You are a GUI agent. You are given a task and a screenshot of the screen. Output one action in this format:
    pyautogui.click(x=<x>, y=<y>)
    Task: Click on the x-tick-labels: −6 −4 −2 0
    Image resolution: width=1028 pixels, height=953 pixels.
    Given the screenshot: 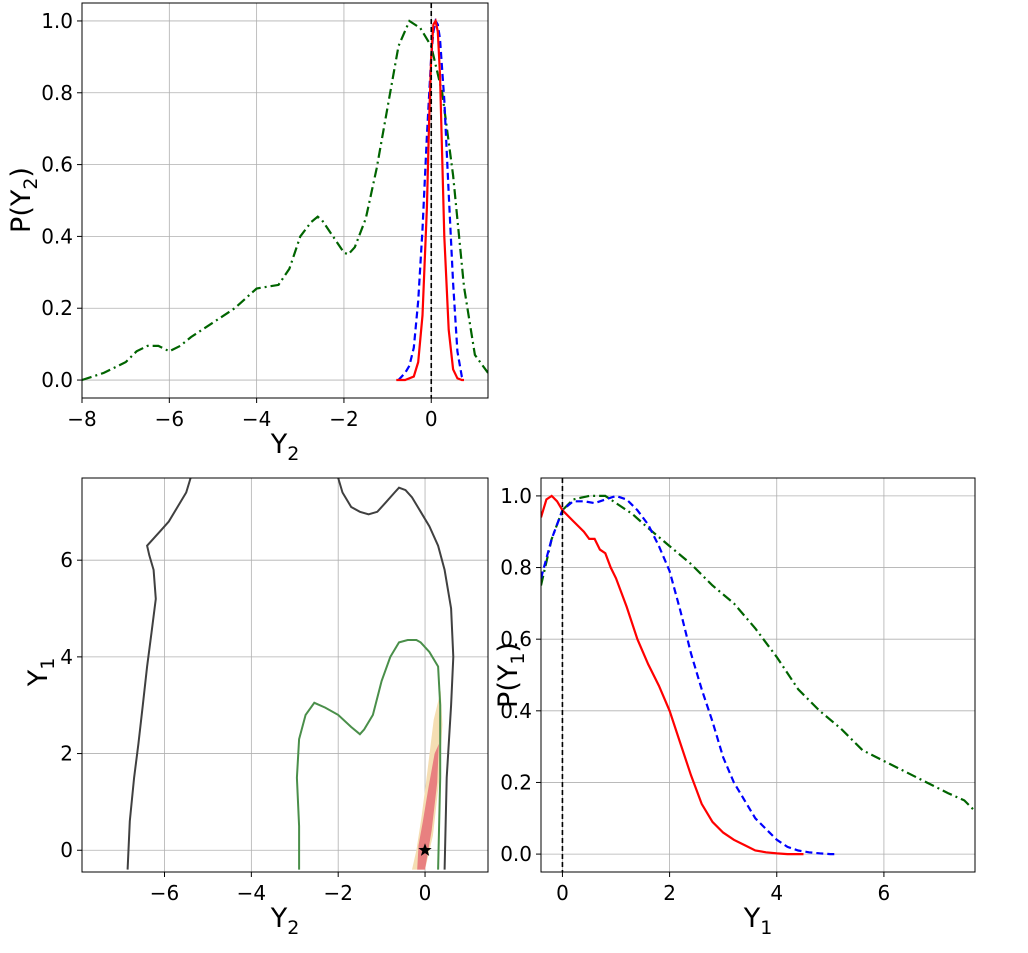 What is the action you would take?
    pyautogui.click(x=291, y=888)
    